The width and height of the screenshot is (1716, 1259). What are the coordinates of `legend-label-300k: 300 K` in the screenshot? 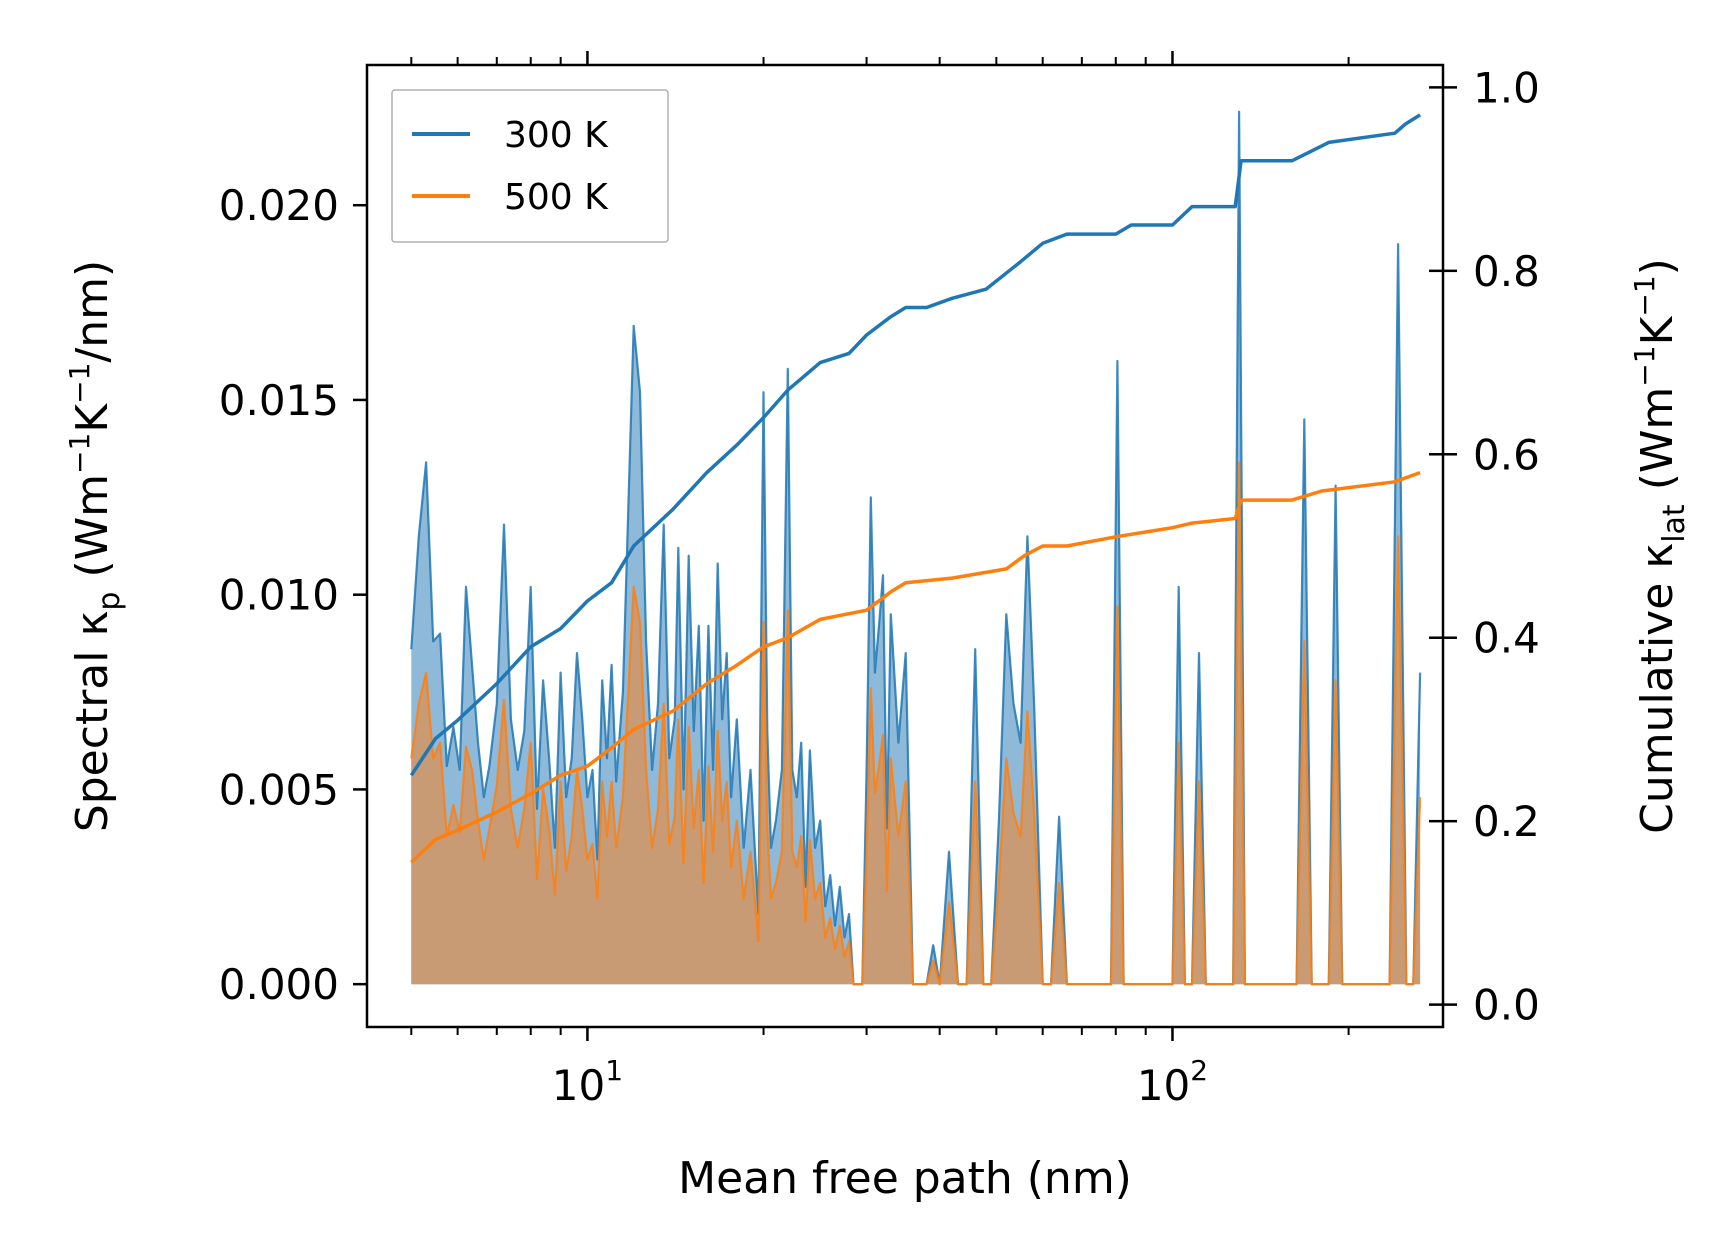 It's located at (556, 135).